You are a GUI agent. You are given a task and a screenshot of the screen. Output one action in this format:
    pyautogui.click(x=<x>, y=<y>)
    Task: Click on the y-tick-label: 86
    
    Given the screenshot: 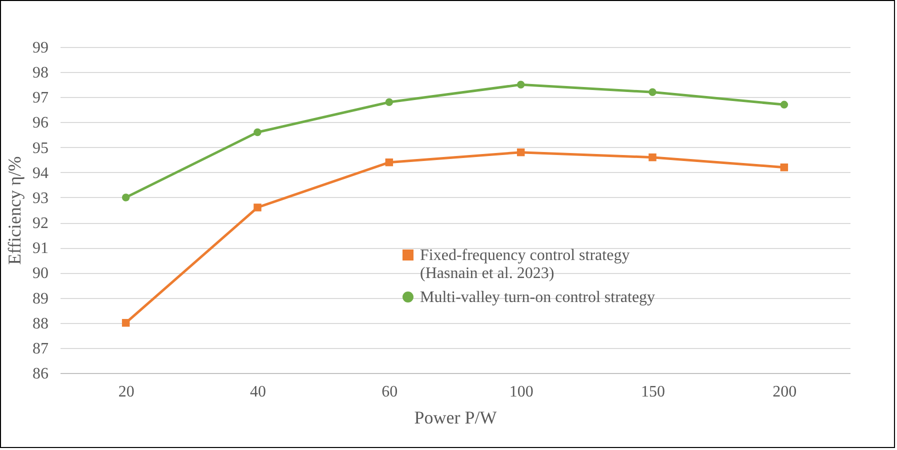 What is the action you would take?
    pyautogui.click(x=40, y=374)
    